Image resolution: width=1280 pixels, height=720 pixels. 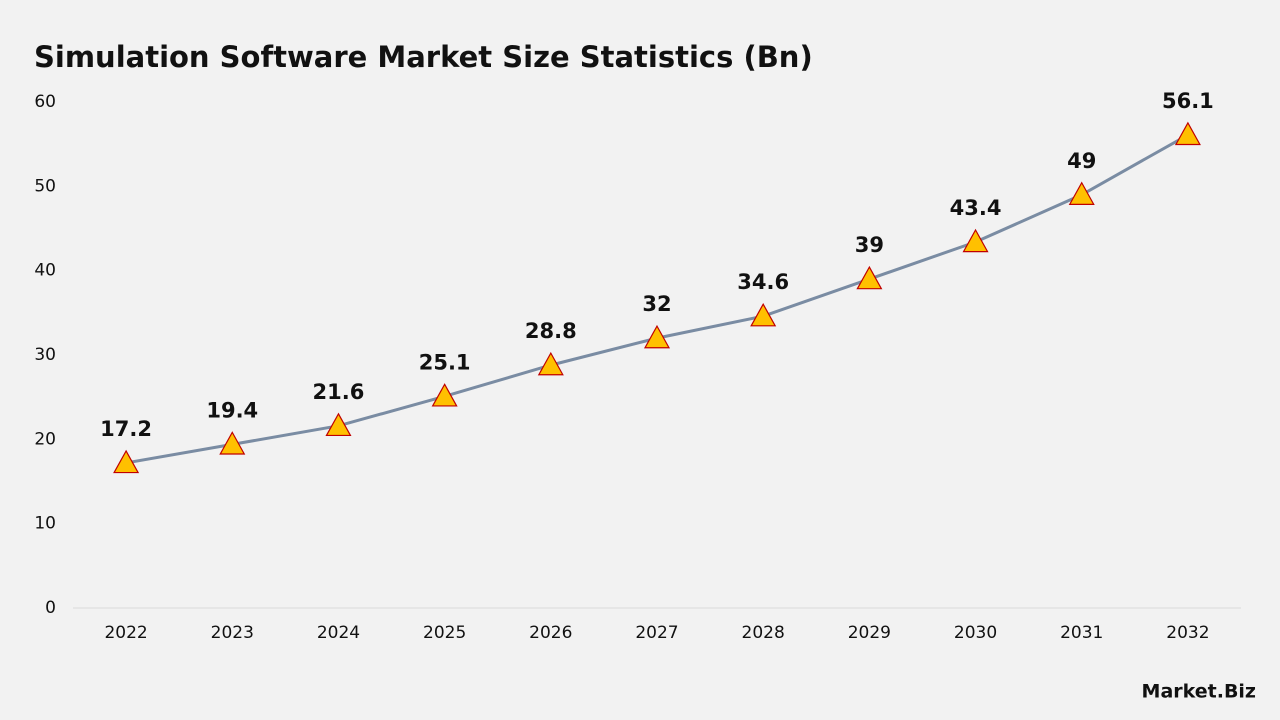 I want to click on x-tick-label: 2032, so click(x=1187, y=633).